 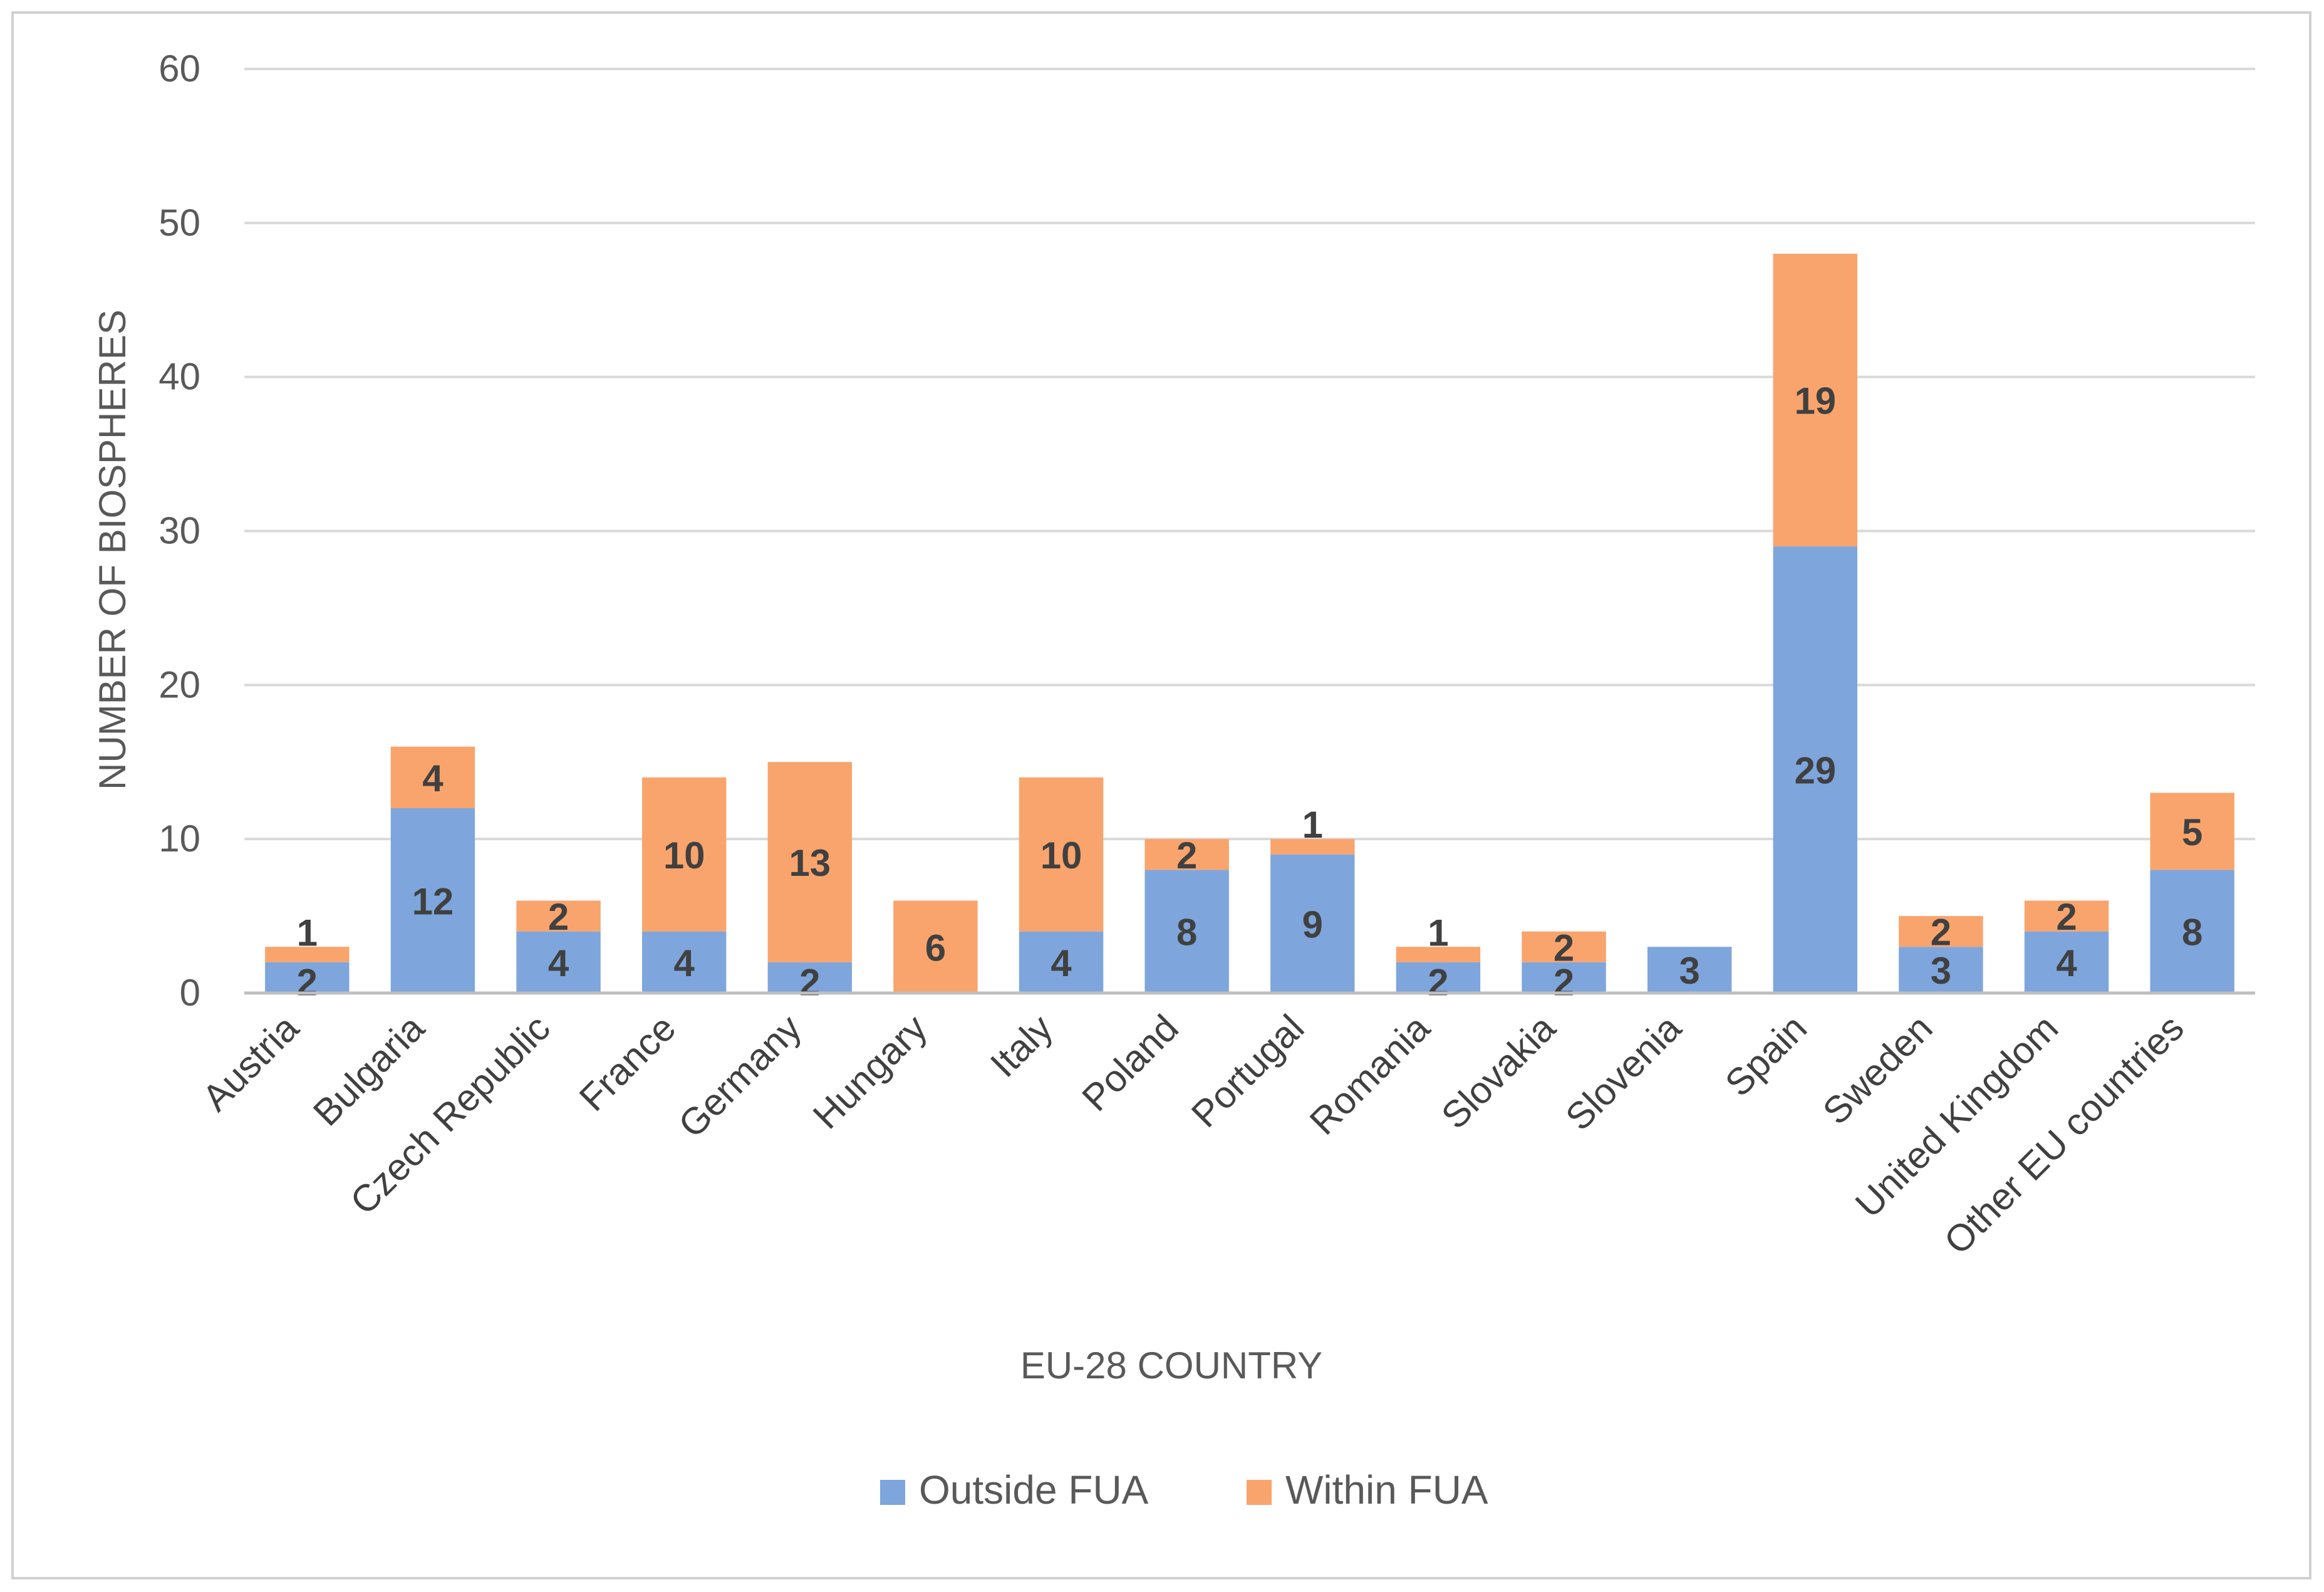 What do you see at coordinates (1387, 1489) in the screenshot?
I see `legend-label: Within FUA` at bounding box center [1387, 1489].